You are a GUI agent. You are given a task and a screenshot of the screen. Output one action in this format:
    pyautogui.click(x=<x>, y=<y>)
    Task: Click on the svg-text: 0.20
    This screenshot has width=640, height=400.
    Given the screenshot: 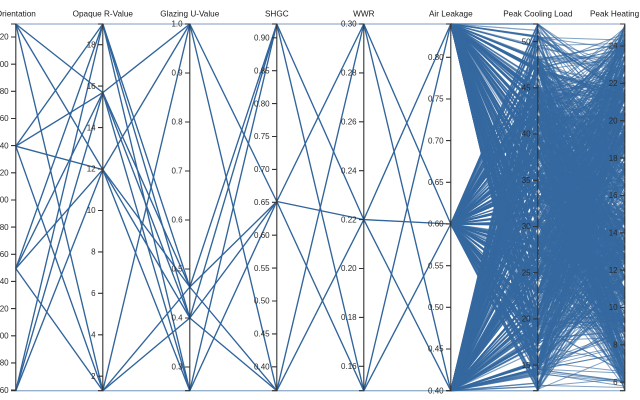 What is the action you would take?
    pyautogui.click(x=349, y=268)
    